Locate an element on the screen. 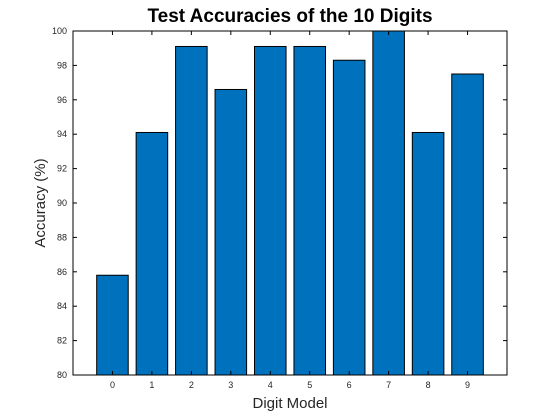  x-tick-label: 6 is located at coordinates (349, 385).